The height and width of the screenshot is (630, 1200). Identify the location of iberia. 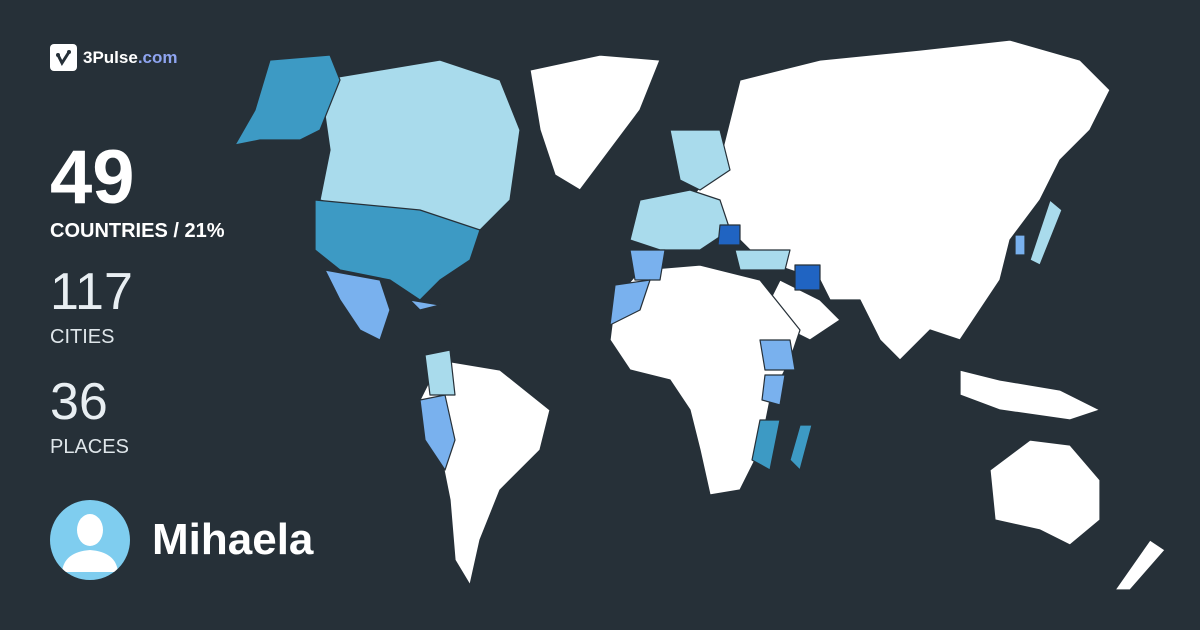
(647, 265).